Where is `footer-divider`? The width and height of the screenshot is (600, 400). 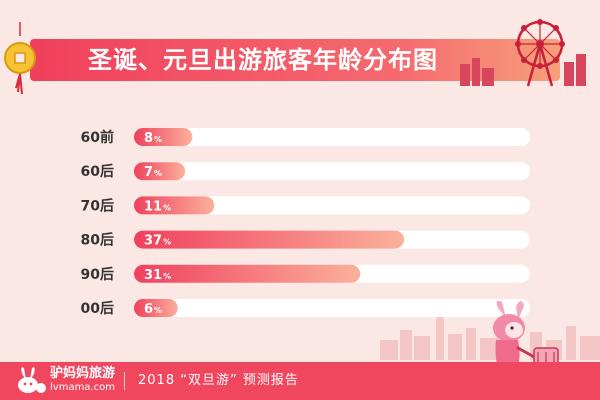 footer-divider is located at coordinates (124, 381).